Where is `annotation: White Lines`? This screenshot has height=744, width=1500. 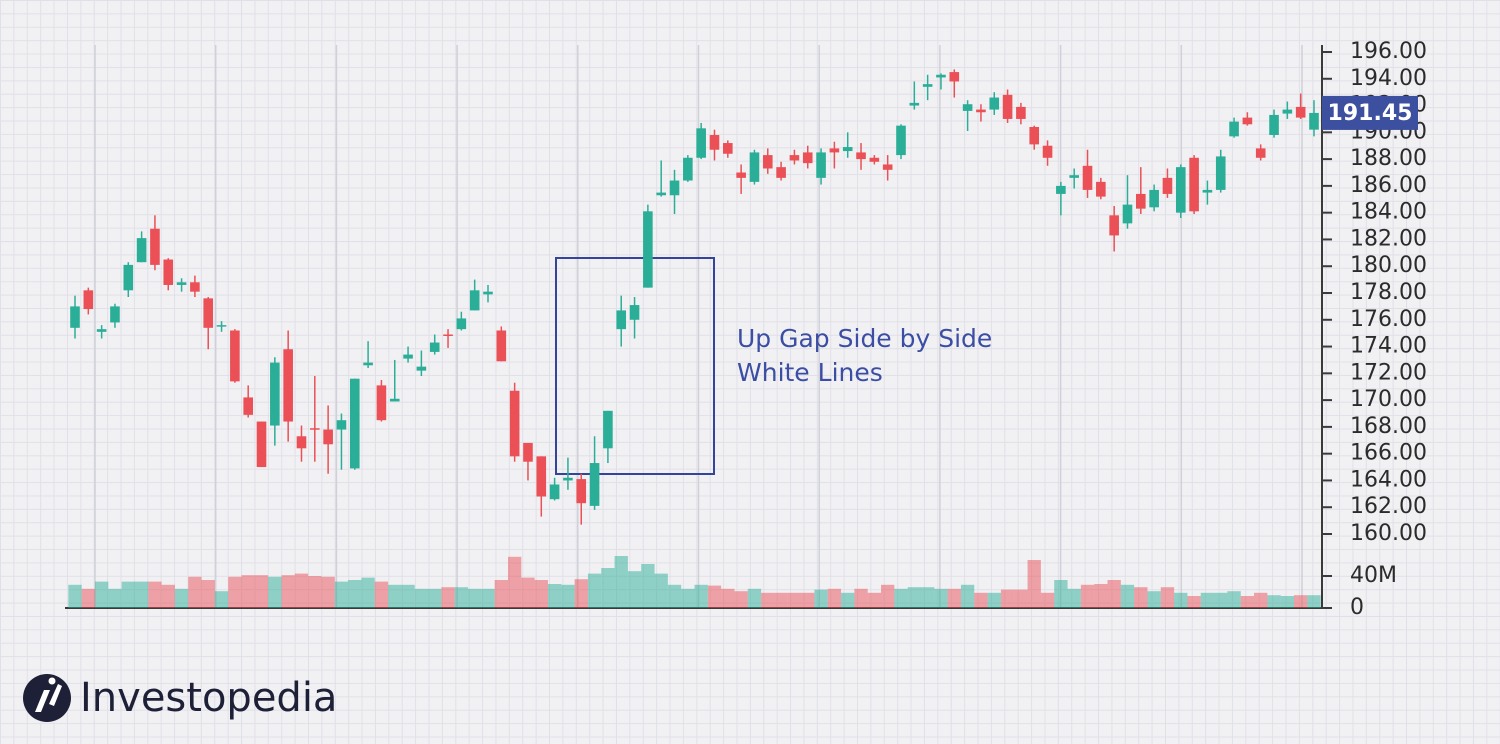
annotation: White Lines is located at coordinates (810, 372).